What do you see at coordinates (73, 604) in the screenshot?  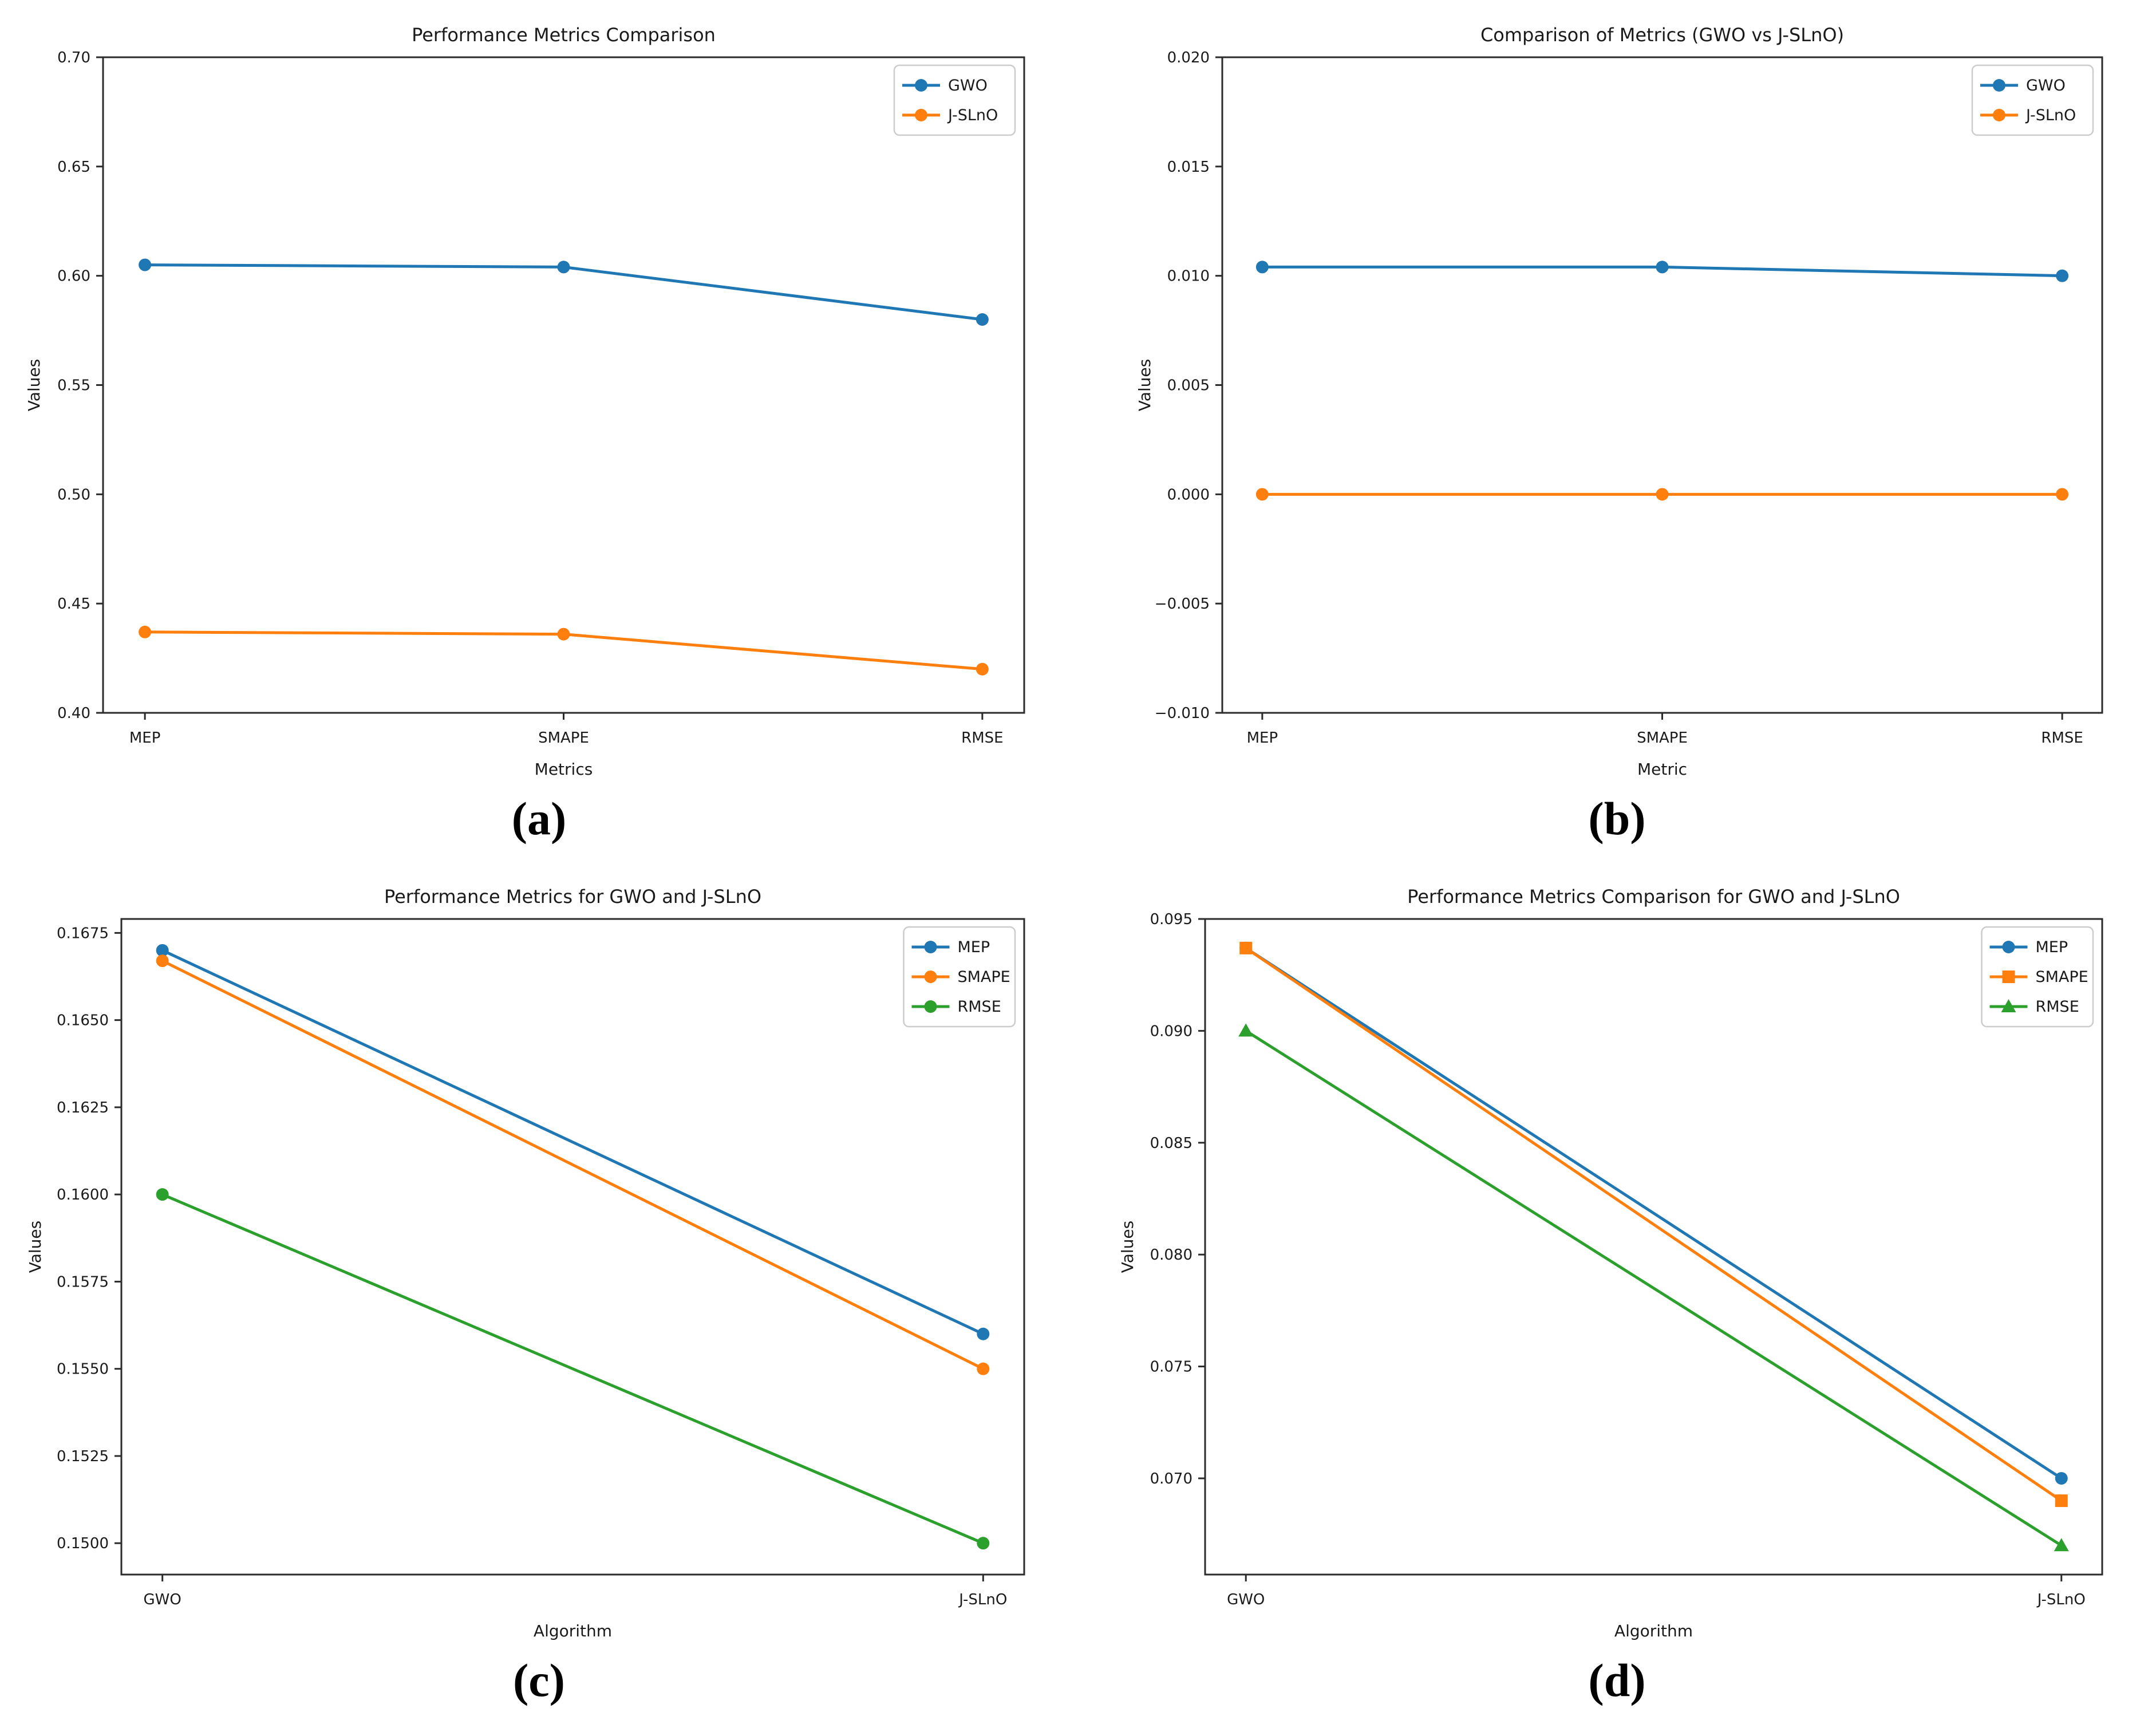 I see `y-tick-label: 0.45` at bounding box center [73, 604].